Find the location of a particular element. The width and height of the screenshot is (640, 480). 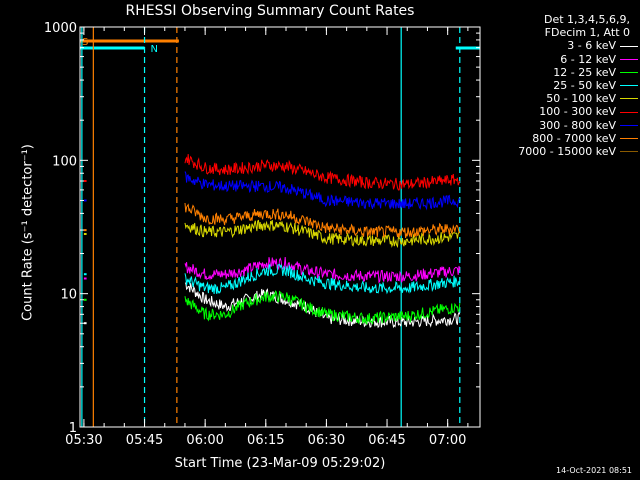

legend-entry: 50 - 100 keV is located at coordinates (558, 98).